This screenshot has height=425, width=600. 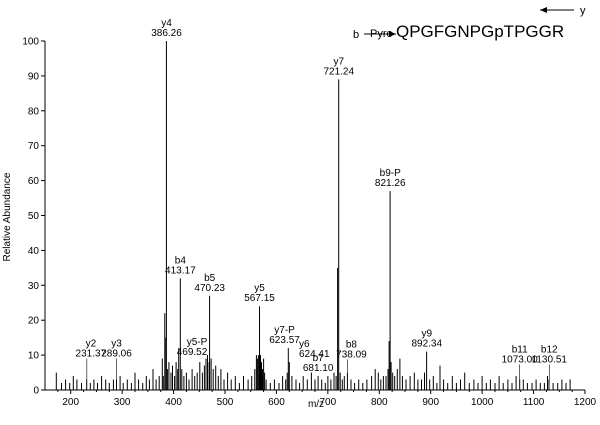 What do you see at coordinates (34, 146) in the screenshot?
I see `y-tick-label: 70` at bounding box center [34, 146].